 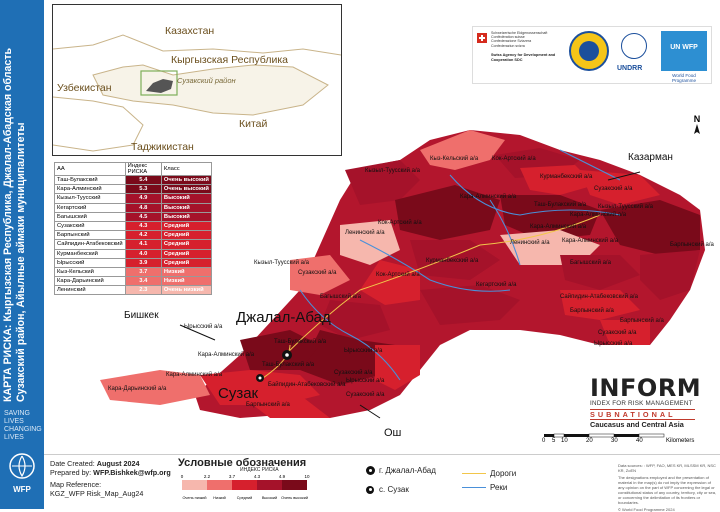 I want to click on table-cell-class: Средний, so click(x=186, y=244).